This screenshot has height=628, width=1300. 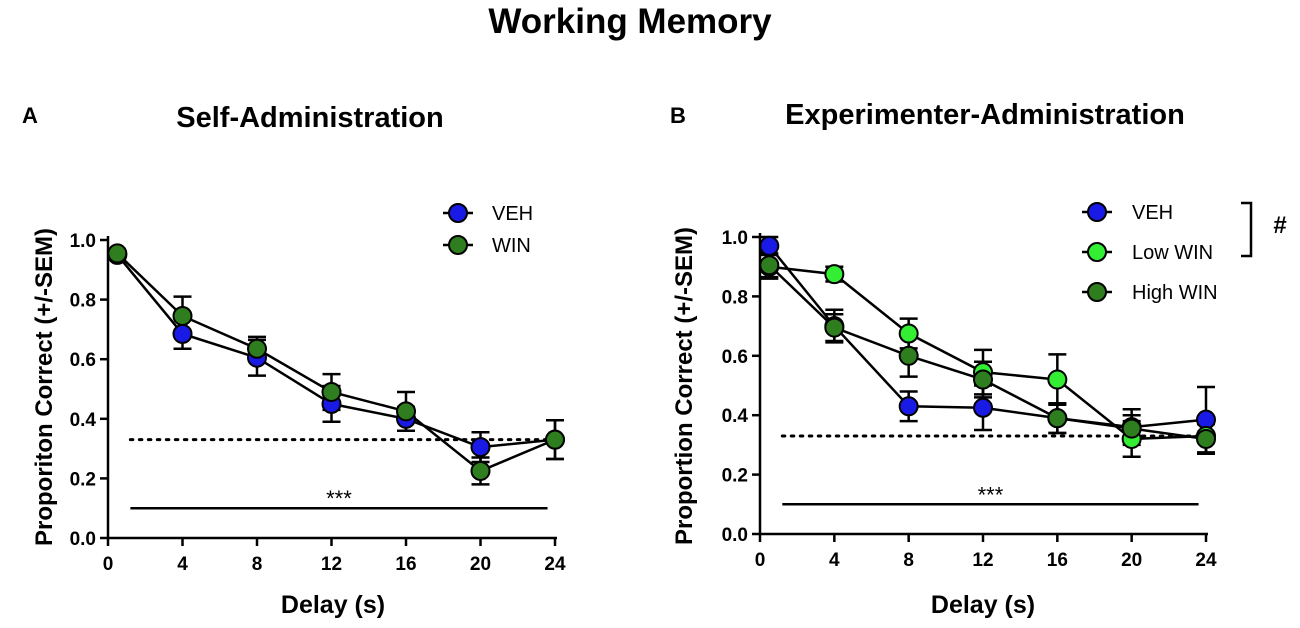 What do you see at coordinates (1175, 293) in the screenshot?
I see `legend-label-high-win: High WIN` at bounding box center [1175, 293].